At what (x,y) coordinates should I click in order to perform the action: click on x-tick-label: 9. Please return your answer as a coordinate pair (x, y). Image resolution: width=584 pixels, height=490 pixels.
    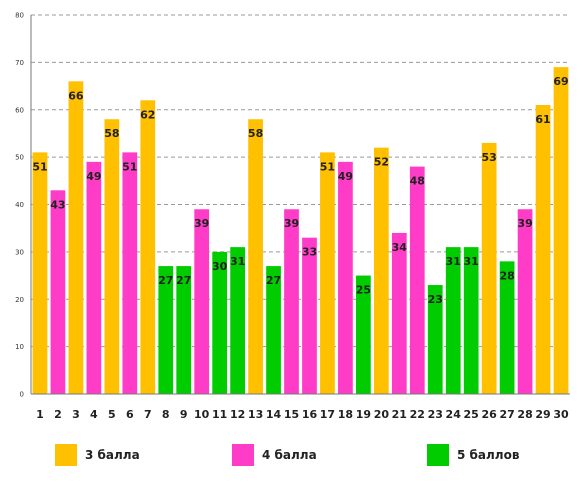
    Looking at the image, I should click on (184, 414).